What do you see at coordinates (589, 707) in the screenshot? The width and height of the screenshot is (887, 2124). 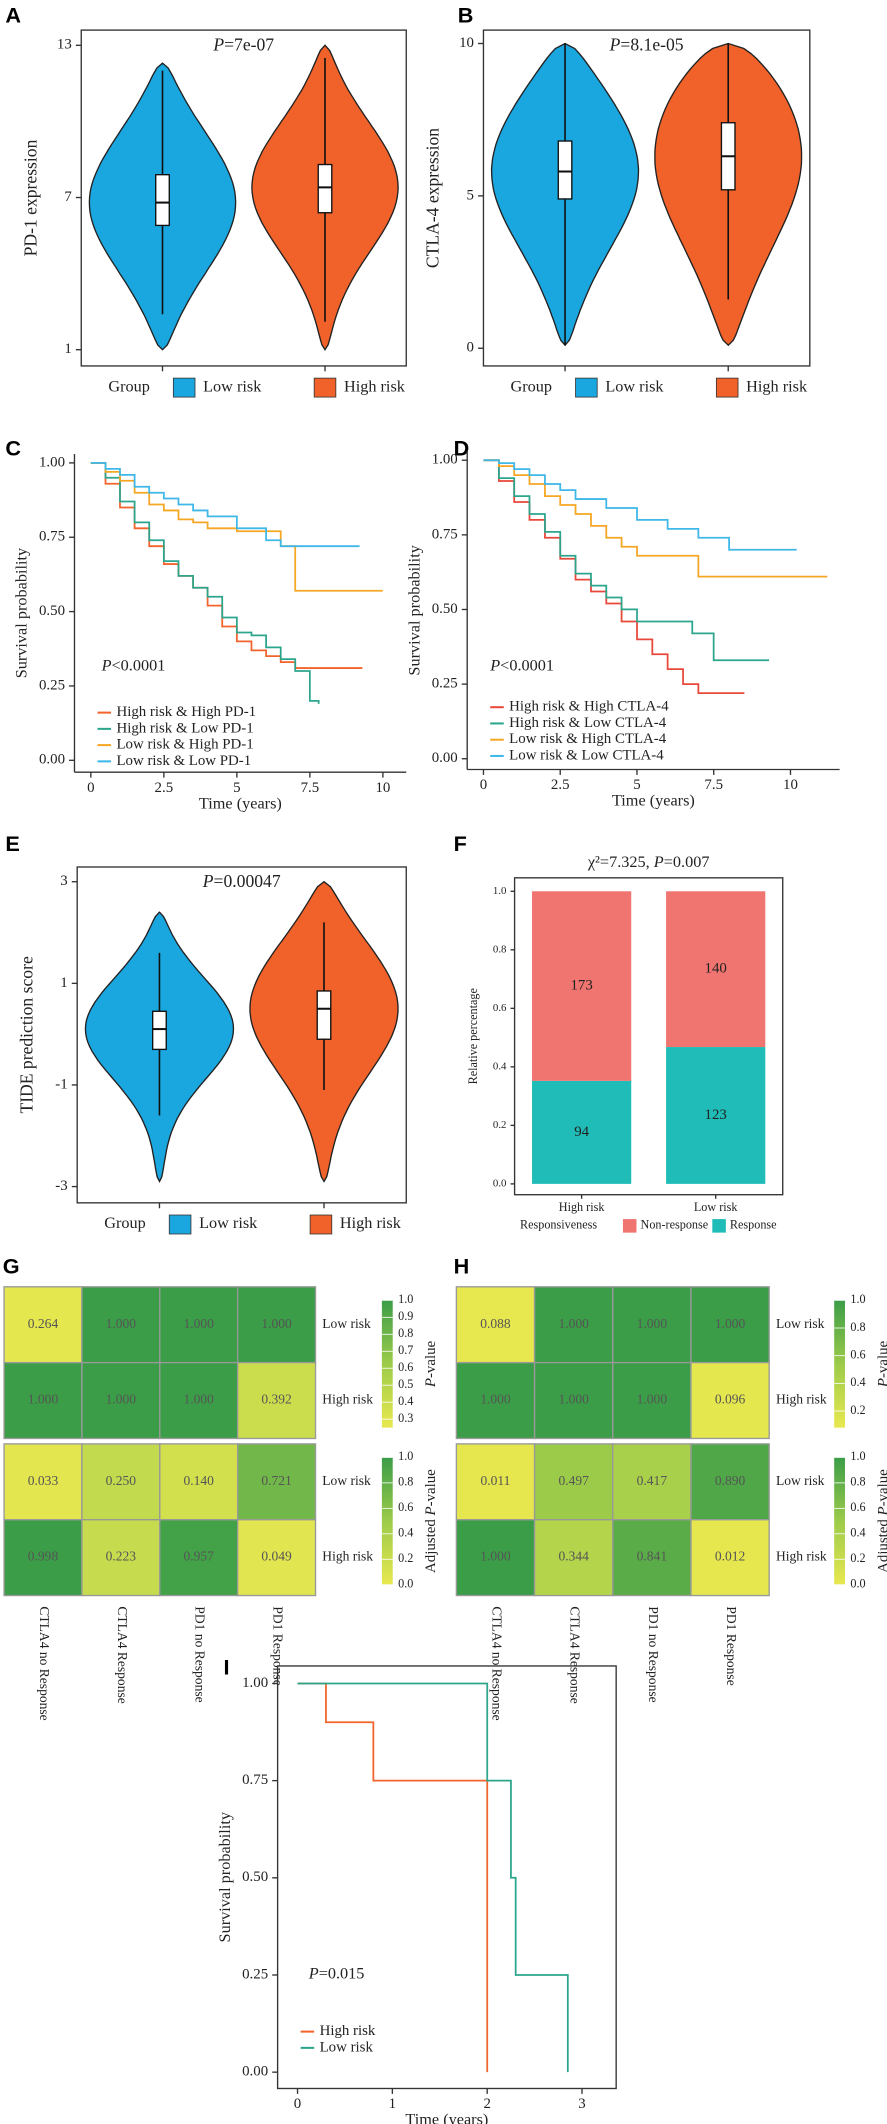 I see `legend-label: High risk & High CTLA-4` at bounding box center [589, 707].